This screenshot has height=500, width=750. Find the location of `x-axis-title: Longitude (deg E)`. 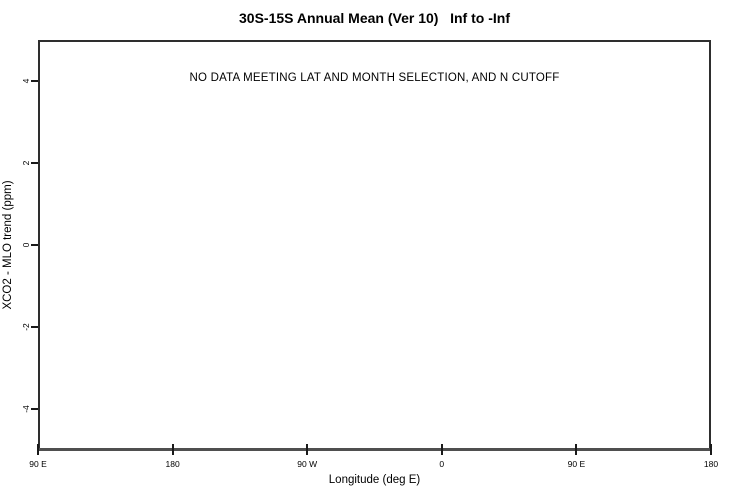

x-axis-title: Longitude (deg E) is located at coordinates (374, 480).